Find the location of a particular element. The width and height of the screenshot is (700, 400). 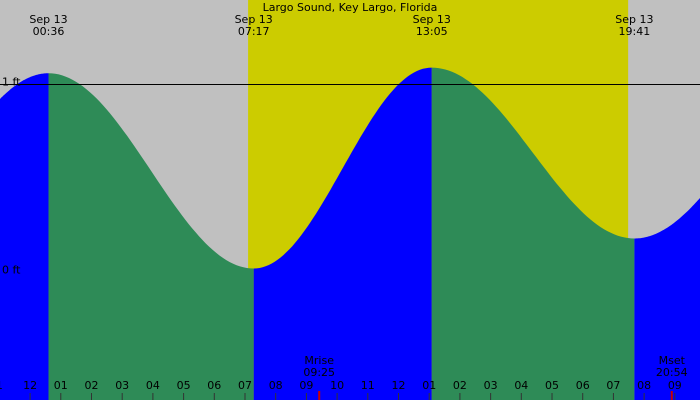

moon-time: 20:54 is located at coordinates (672, 372).